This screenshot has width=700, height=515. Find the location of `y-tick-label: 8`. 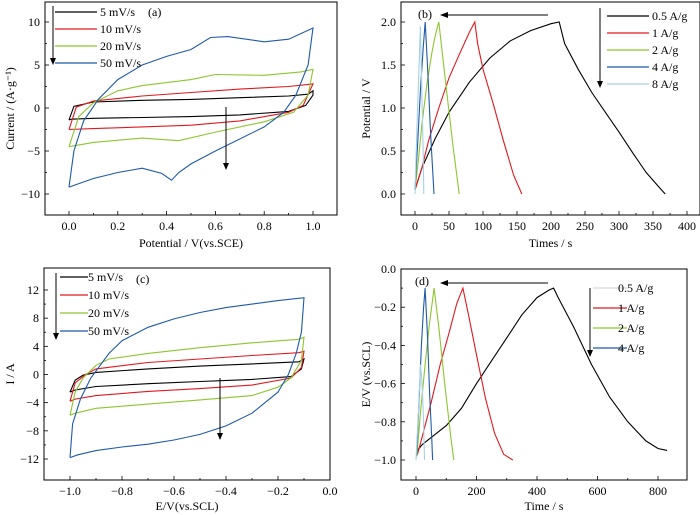

y-tick-label: 8 is located at coordinates (36, 318).